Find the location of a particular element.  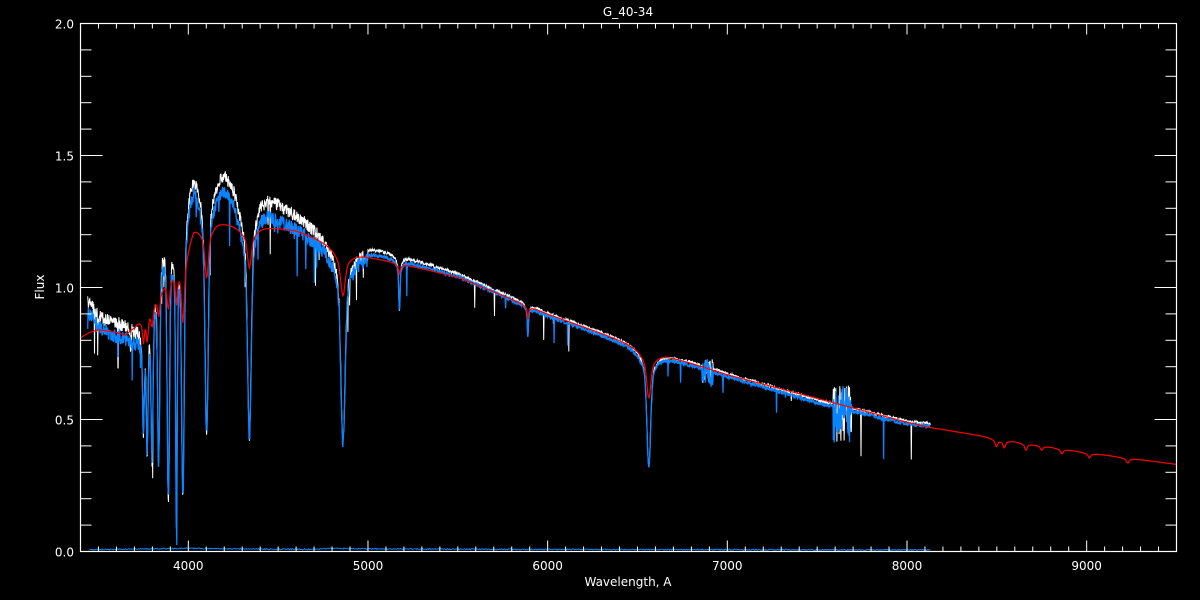

x-axis-label: Wavelength, A is located at coordinates (628, 582).